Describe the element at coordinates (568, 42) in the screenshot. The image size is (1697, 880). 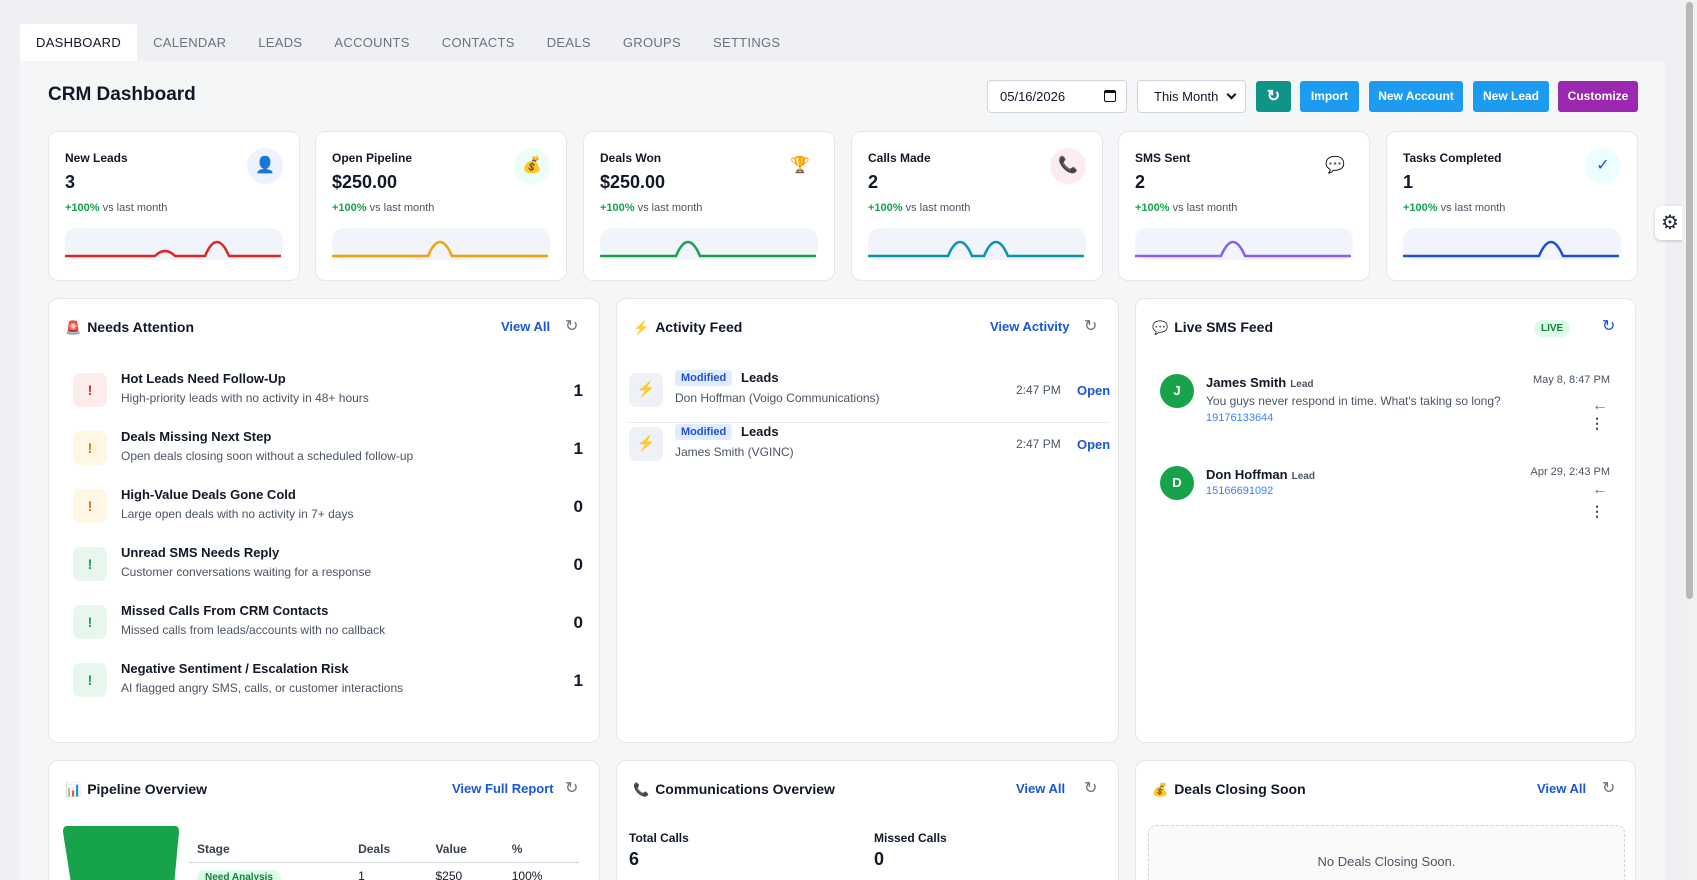
I see `tab-deals: DEALS` at that location.